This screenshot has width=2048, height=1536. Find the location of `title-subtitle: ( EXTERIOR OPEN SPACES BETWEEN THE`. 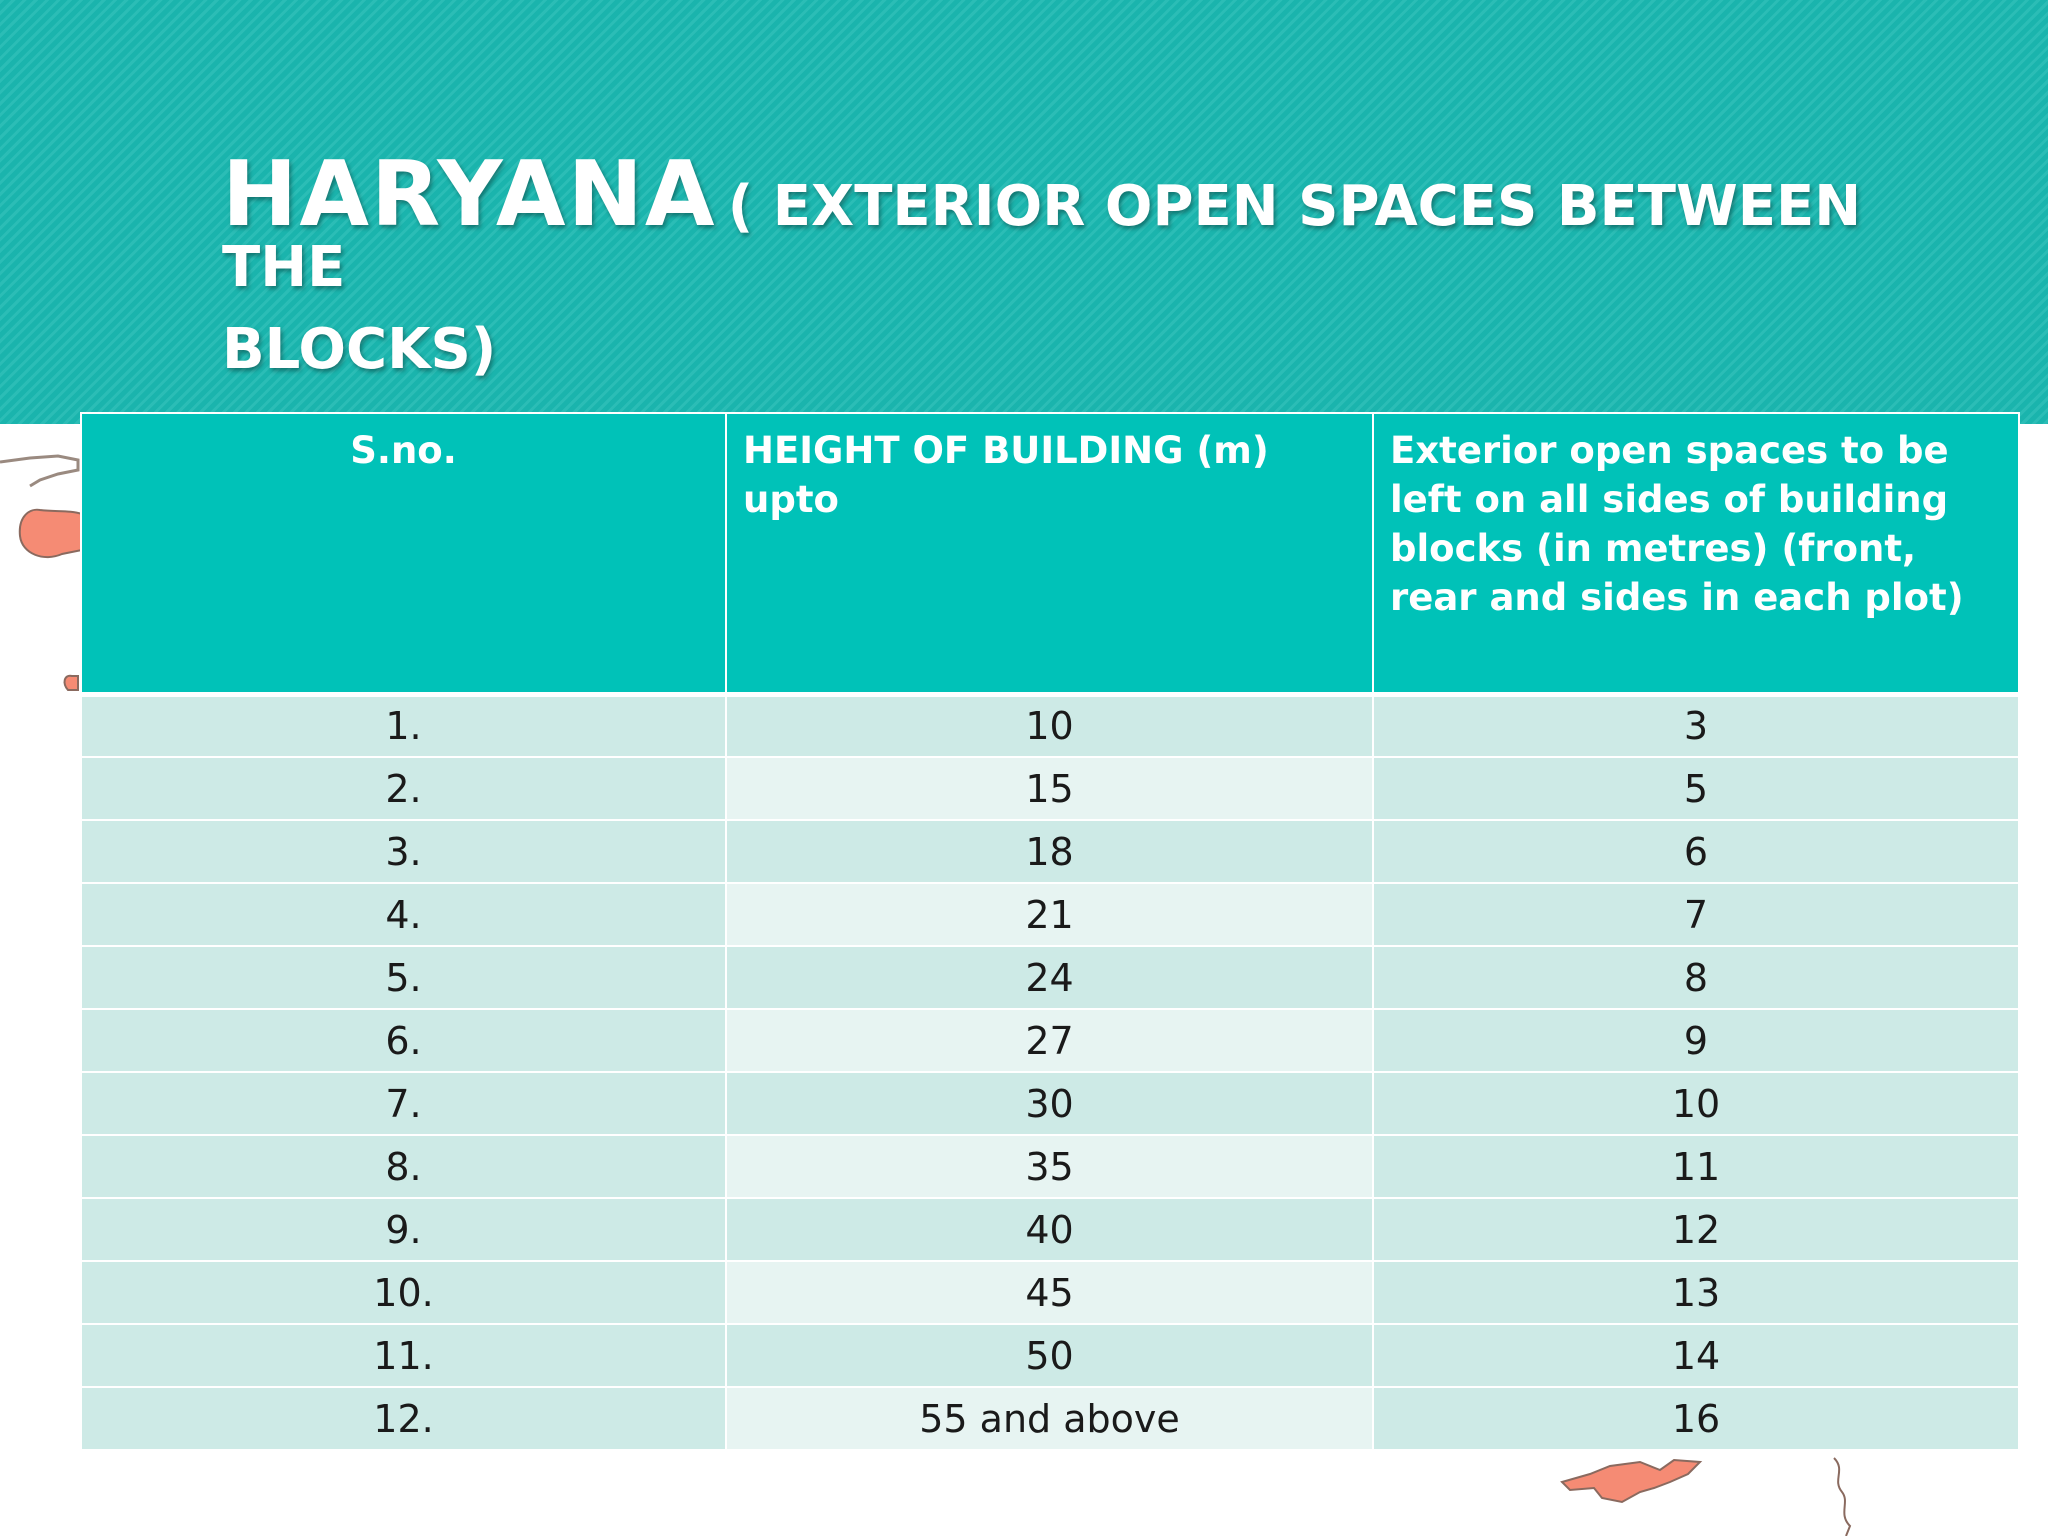

title-subtitle: ( EXTERIOR OPEN SPACES BETWEEN THE is located at coordinates (1042, 237).